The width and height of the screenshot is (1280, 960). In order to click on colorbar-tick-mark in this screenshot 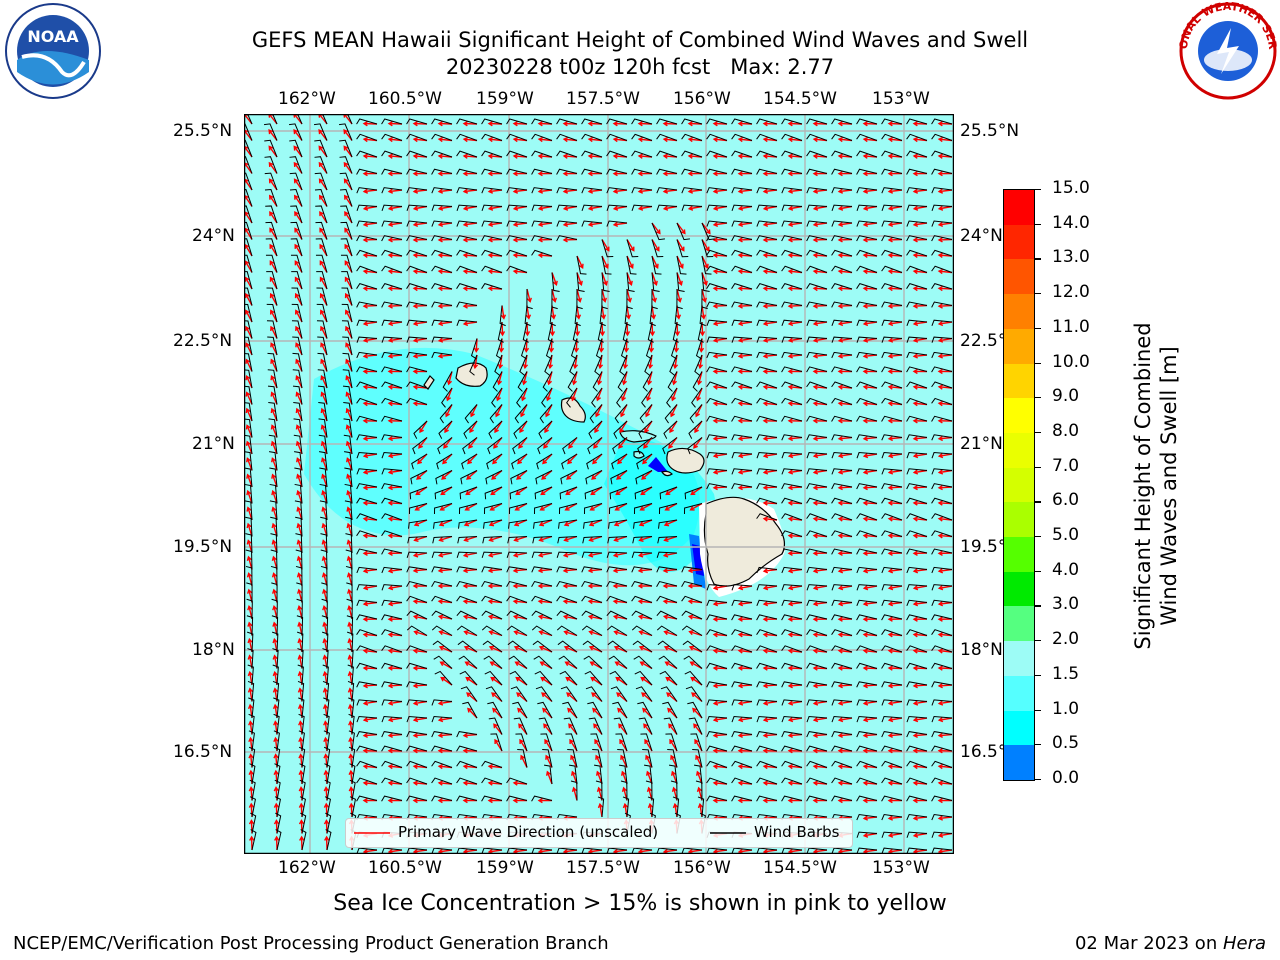, I will do `click(1038, 745)`.